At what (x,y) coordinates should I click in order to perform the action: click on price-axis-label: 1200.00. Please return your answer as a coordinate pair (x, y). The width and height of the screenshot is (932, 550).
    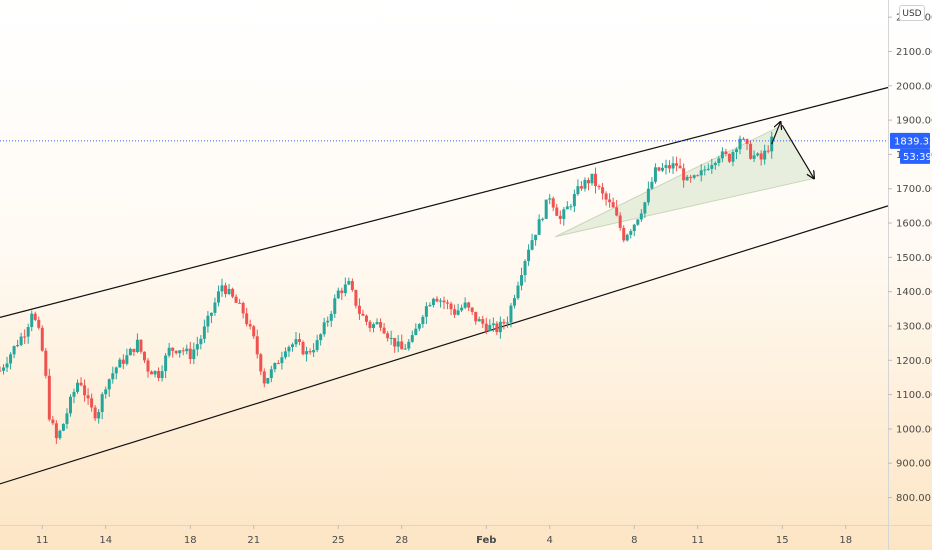
    Looking at the image, I should click on (914, 361).